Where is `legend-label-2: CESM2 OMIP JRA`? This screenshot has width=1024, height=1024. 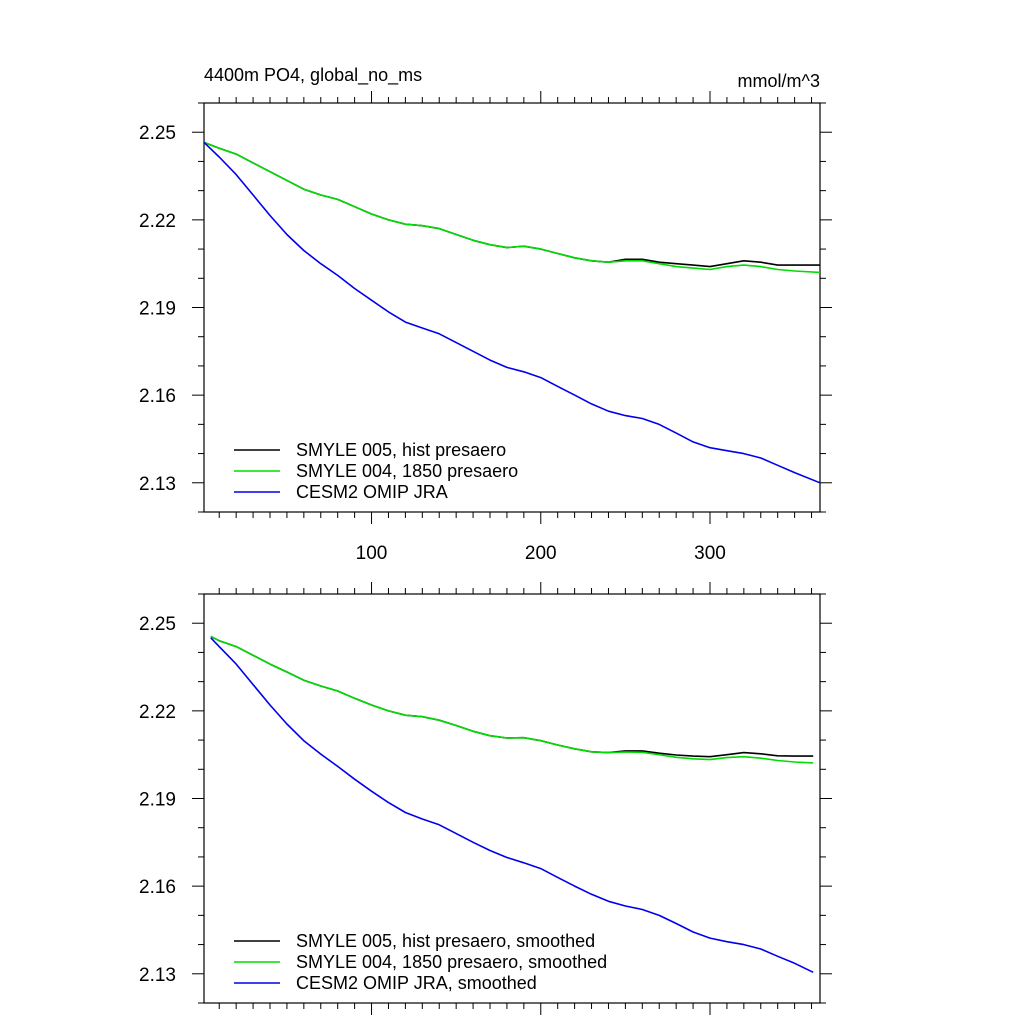 legend-label-2: CESM2 OMIP JRA is located at coordinates (372, 492).